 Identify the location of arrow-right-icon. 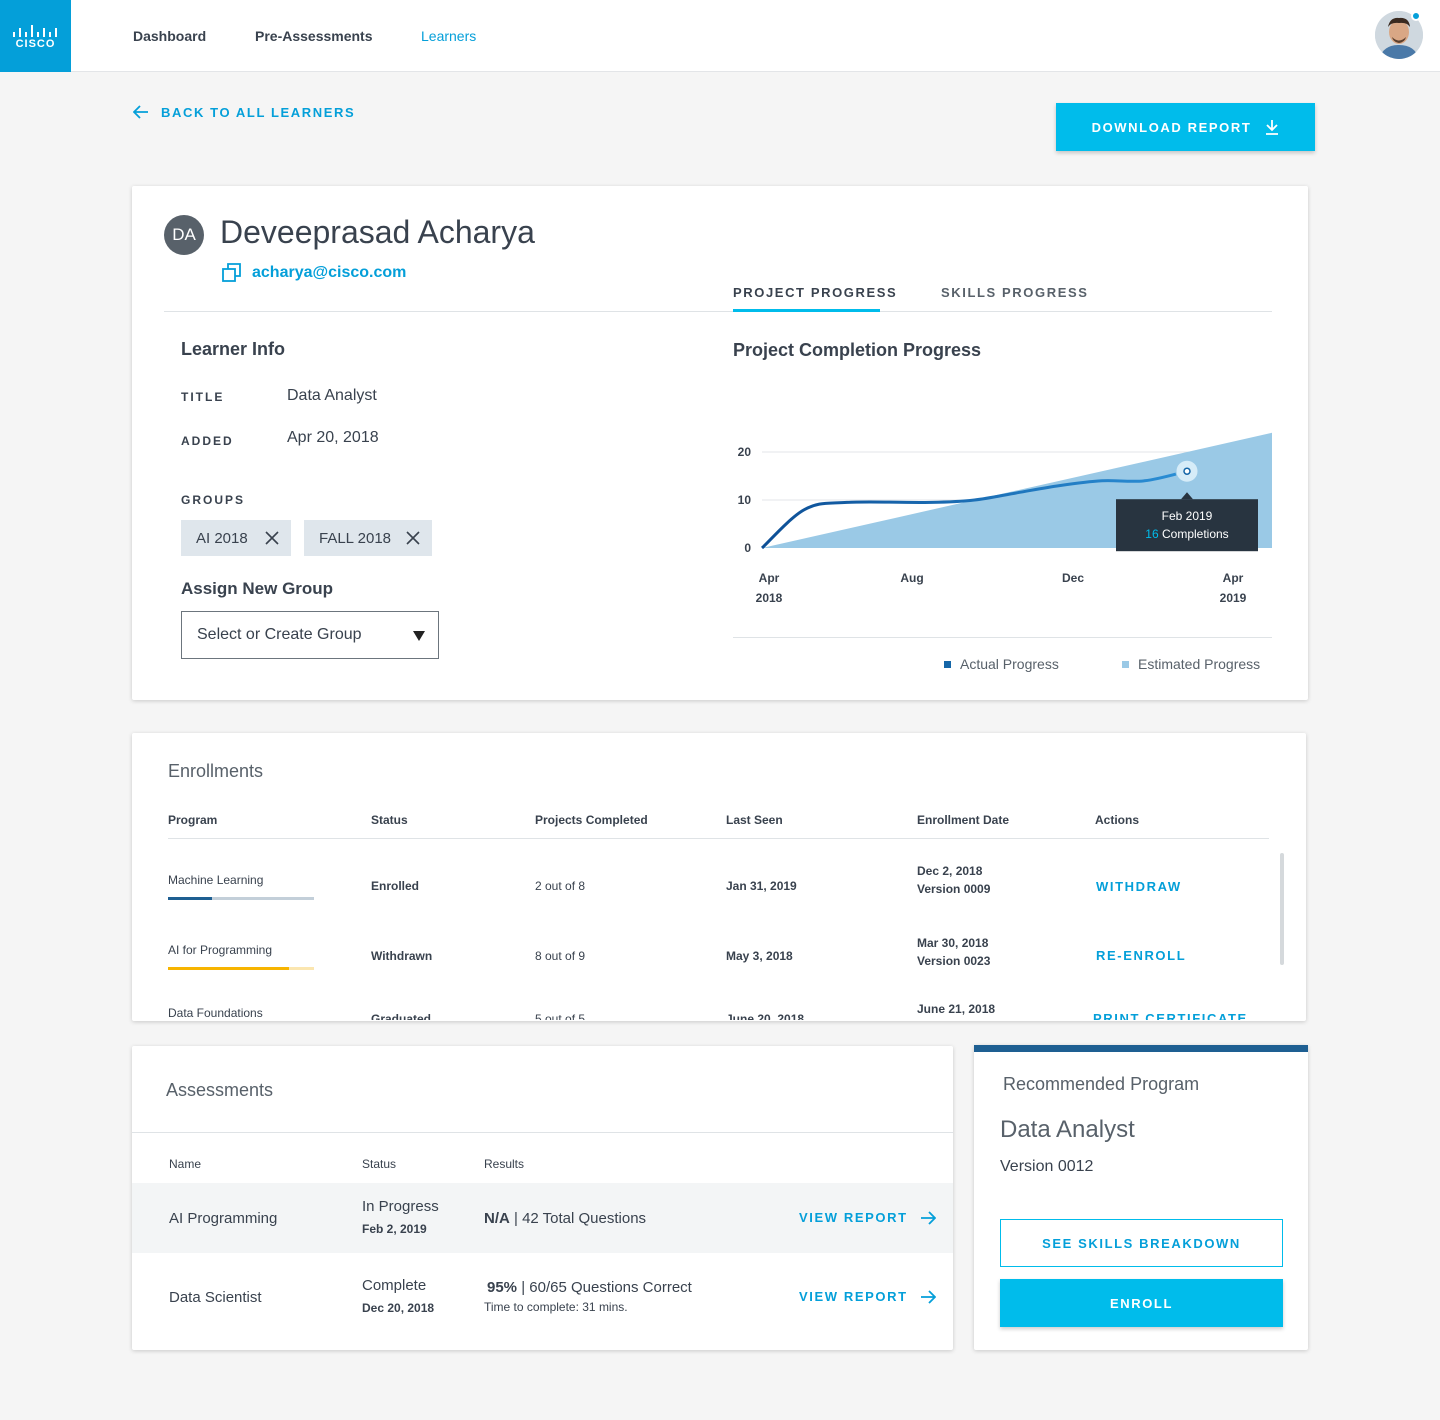
(928, 1296).